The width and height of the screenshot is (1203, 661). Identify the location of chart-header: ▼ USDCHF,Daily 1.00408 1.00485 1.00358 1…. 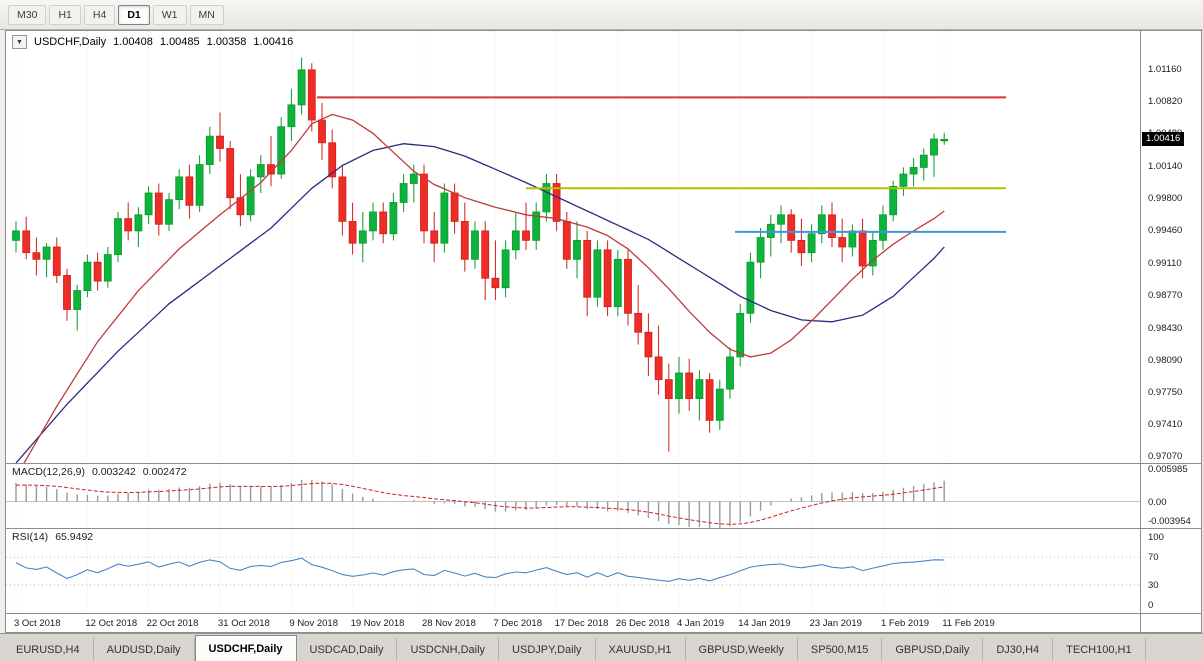
(152, 42).